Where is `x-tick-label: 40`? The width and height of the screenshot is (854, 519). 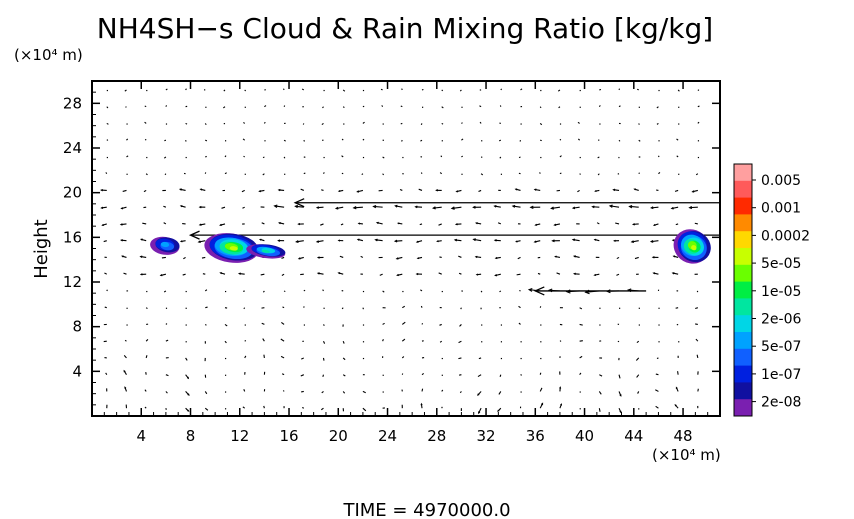 x-tick-label: 40 is located at coordinates (584, 436).